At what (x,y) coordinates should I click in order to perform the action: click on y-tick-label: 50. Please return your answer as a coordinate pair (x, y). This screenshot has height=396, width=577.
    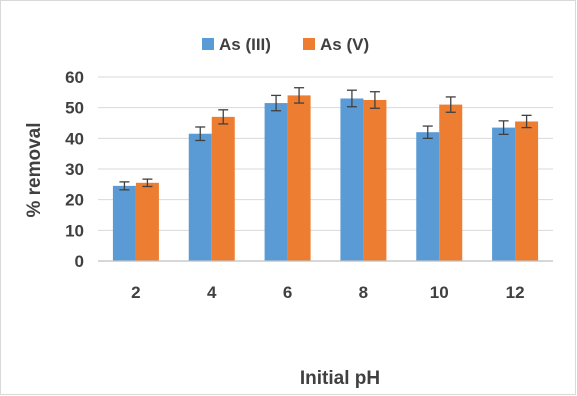
    Looking at the image, I should click on (74, 108).